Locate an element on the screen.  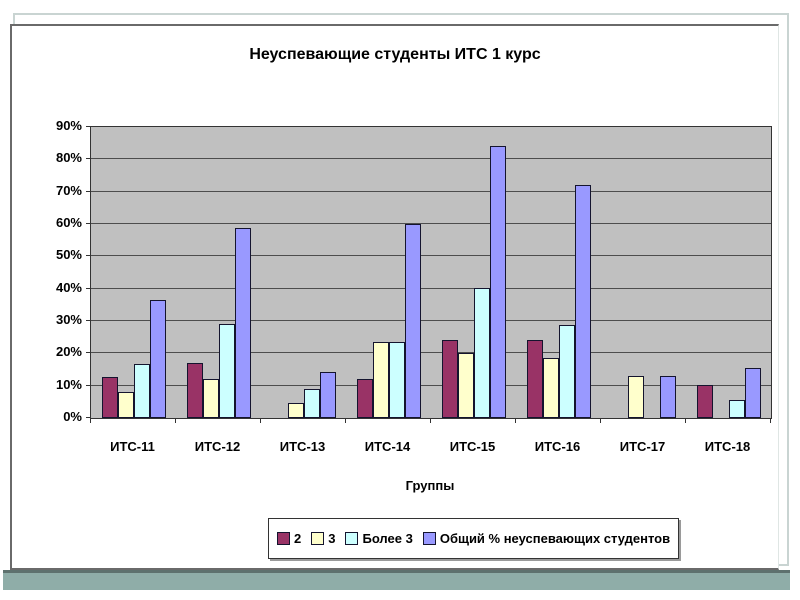
legend-item: 3 is located at coordinates (323, 538).